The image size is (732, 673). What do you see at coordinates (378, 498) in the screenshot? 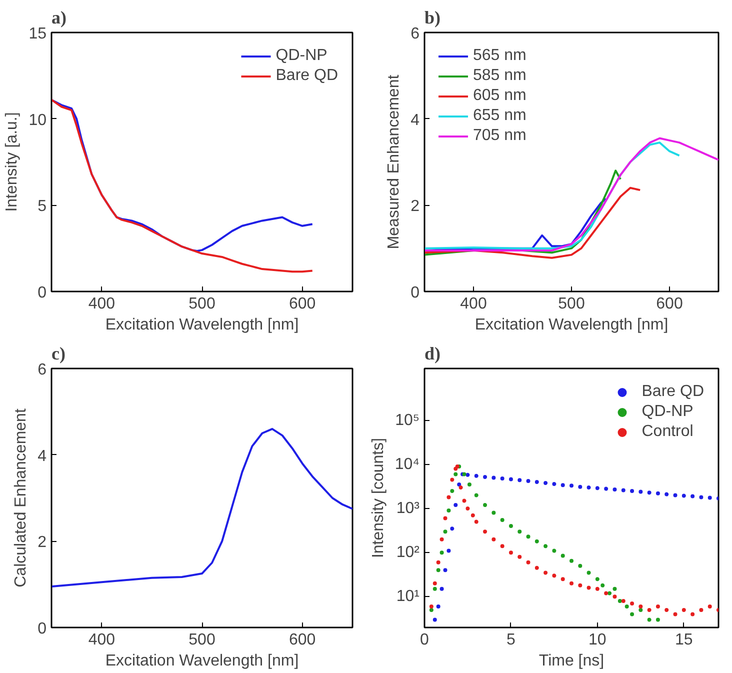
I see `y-axis-title: Intensity [counts]` at bounding box center [378, 498].